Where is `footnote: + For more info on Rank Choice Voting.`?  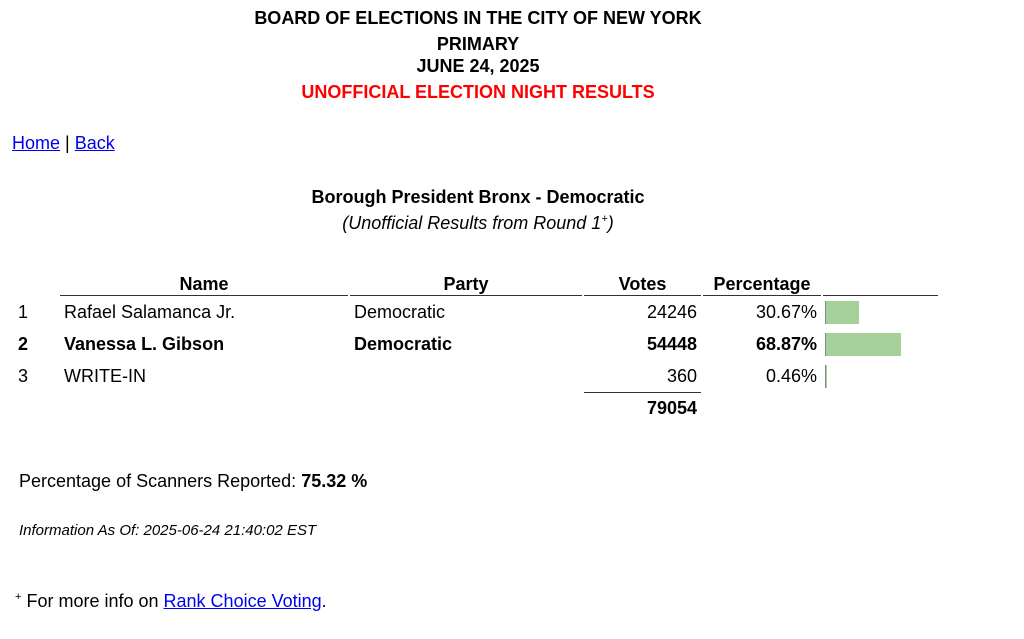 footnote: + For more info on Rank Choice Voting. is located at coordinates (171, 601).